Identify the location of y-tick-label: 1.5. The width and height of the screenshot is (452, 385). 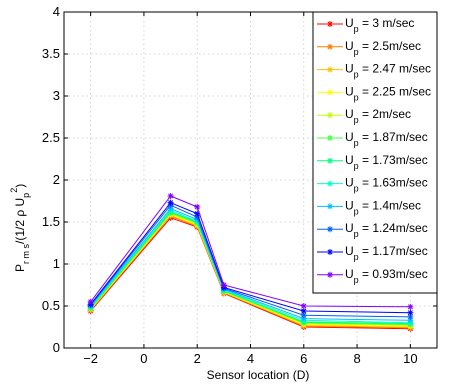
(51, 221).